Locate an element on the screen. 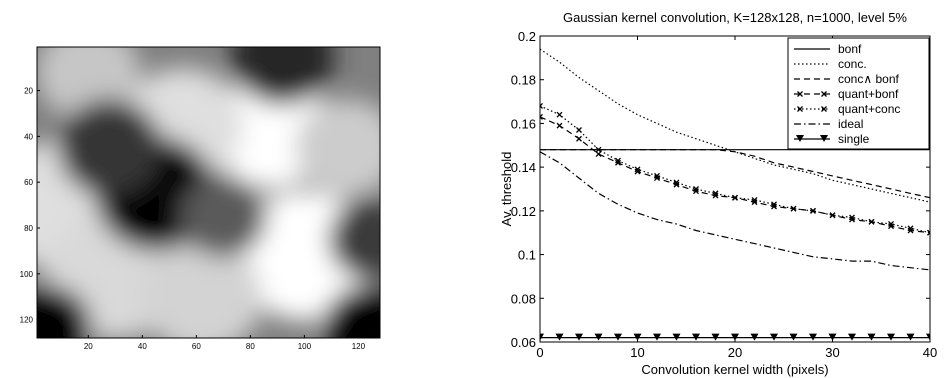 The width and height of the screenshot is (944, 378). heatmap-y-tick-label: 40 is located at coordinates (28, 136).